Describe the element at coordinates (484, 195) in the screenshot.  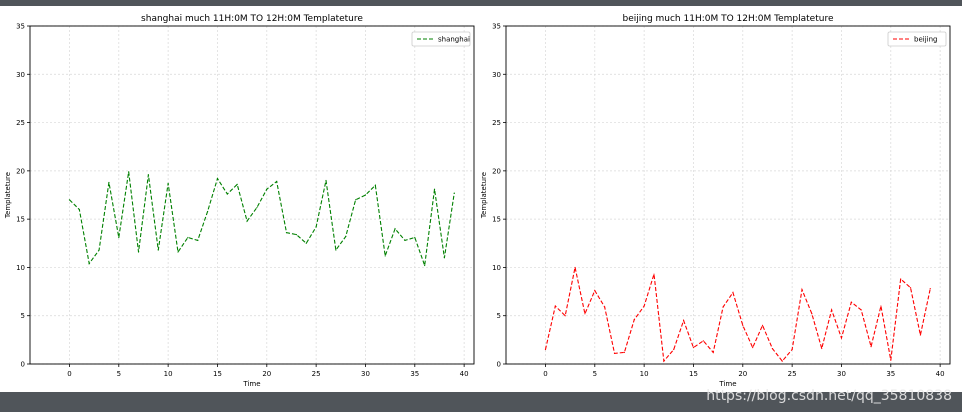
I see `y-axis-label: Templateture` at that location.